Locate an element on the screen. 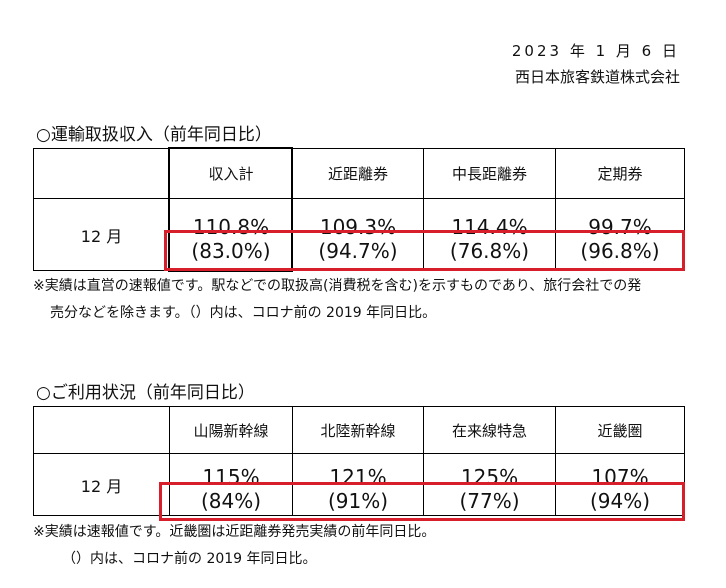 This screenshot has width=726, height=588. usage-precovid-limited-express: (77%) is located at coordinates (489, 501).